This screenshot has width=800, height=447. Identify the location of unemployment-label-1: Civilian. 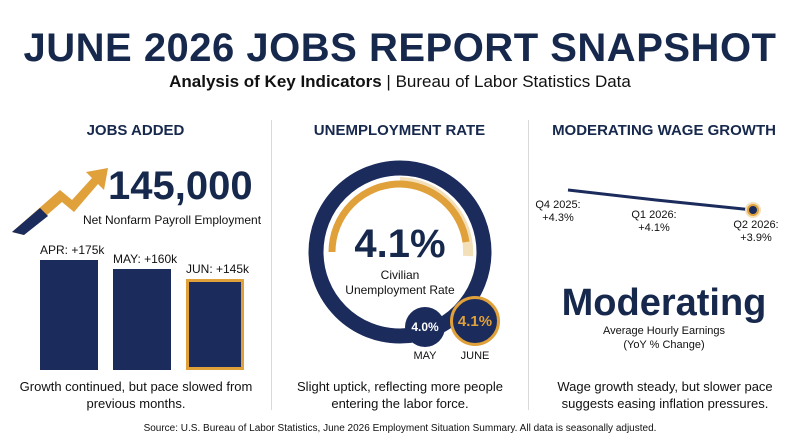
(400, 275).